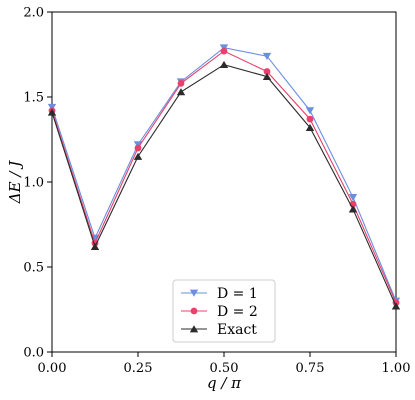 The height and width of the screenshot is (400, 415). Describe the element at coordinates (33, 268) in the screenshot. I see `y-tick-label: 0.5` at that location.